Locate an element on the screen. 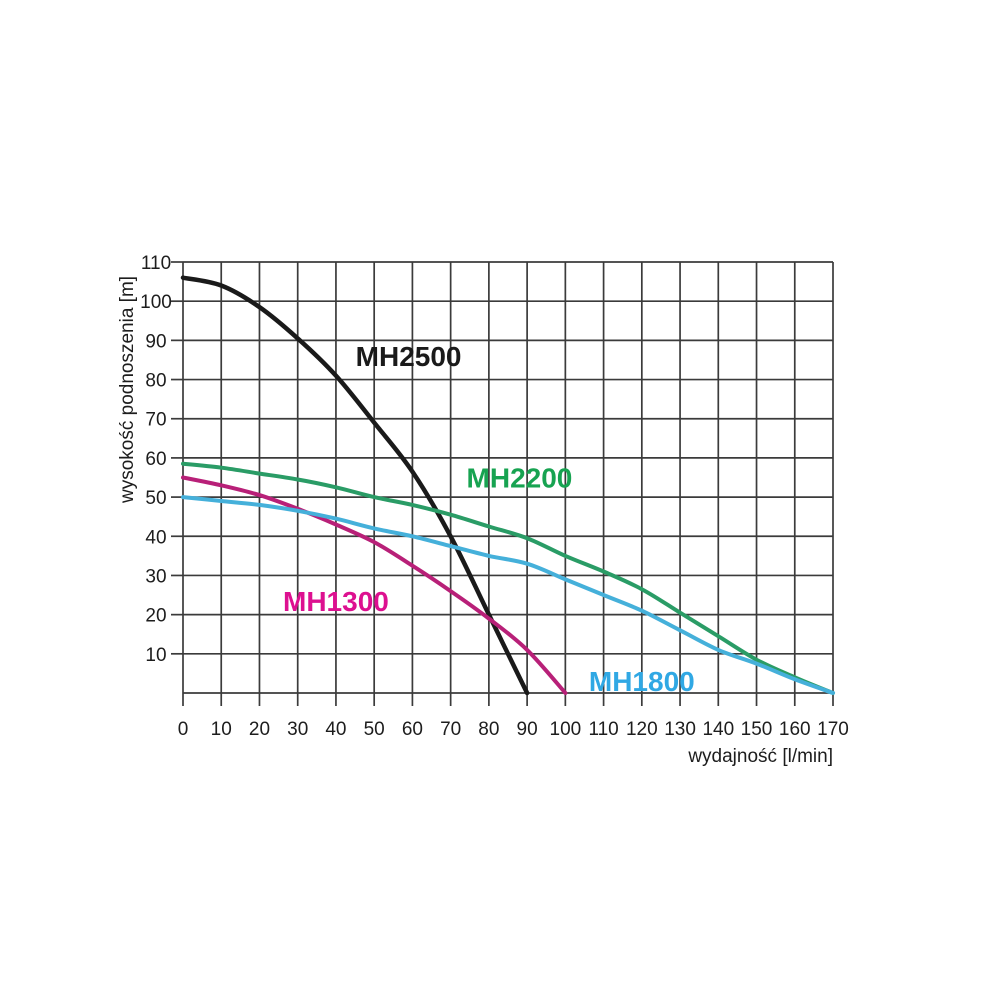  x-tick-label: 40 is located at coordinates (335, 729).